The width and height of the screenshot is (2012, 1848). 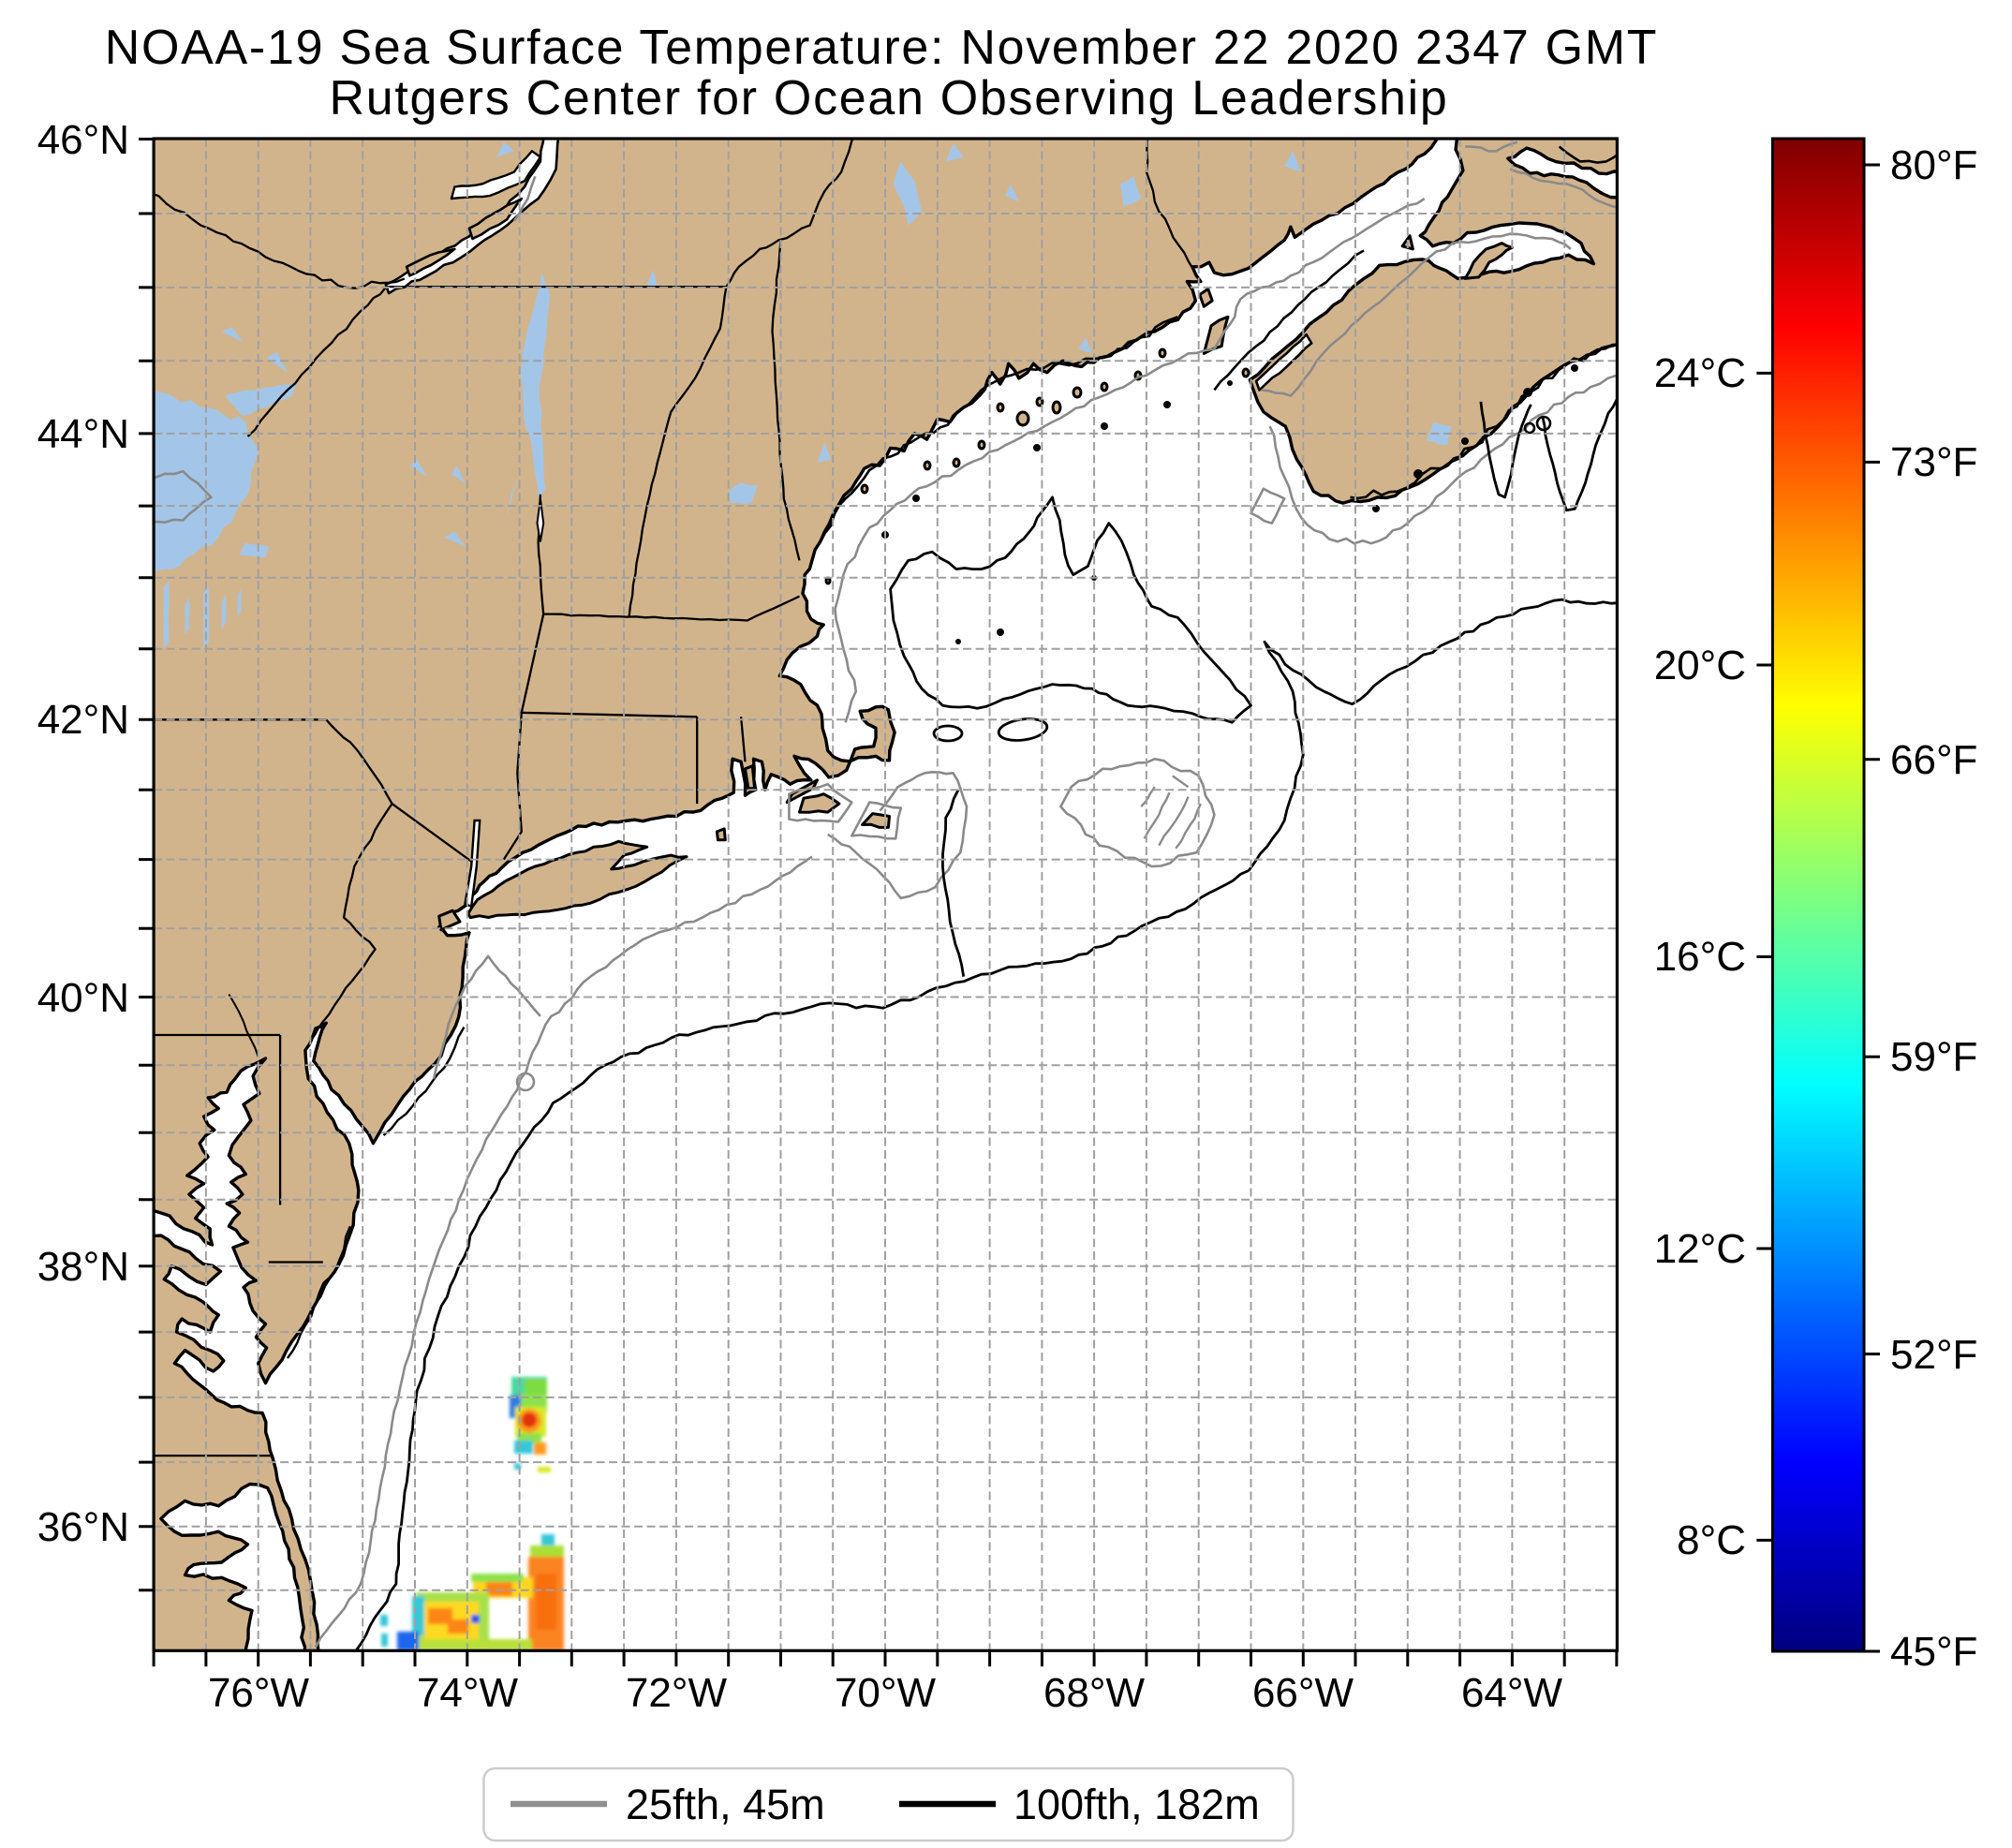 What do you see at coordinates (1711, 1540) in the screenshot?
I see `svg-text: 8°C` at bounding box center [1711, 1540].